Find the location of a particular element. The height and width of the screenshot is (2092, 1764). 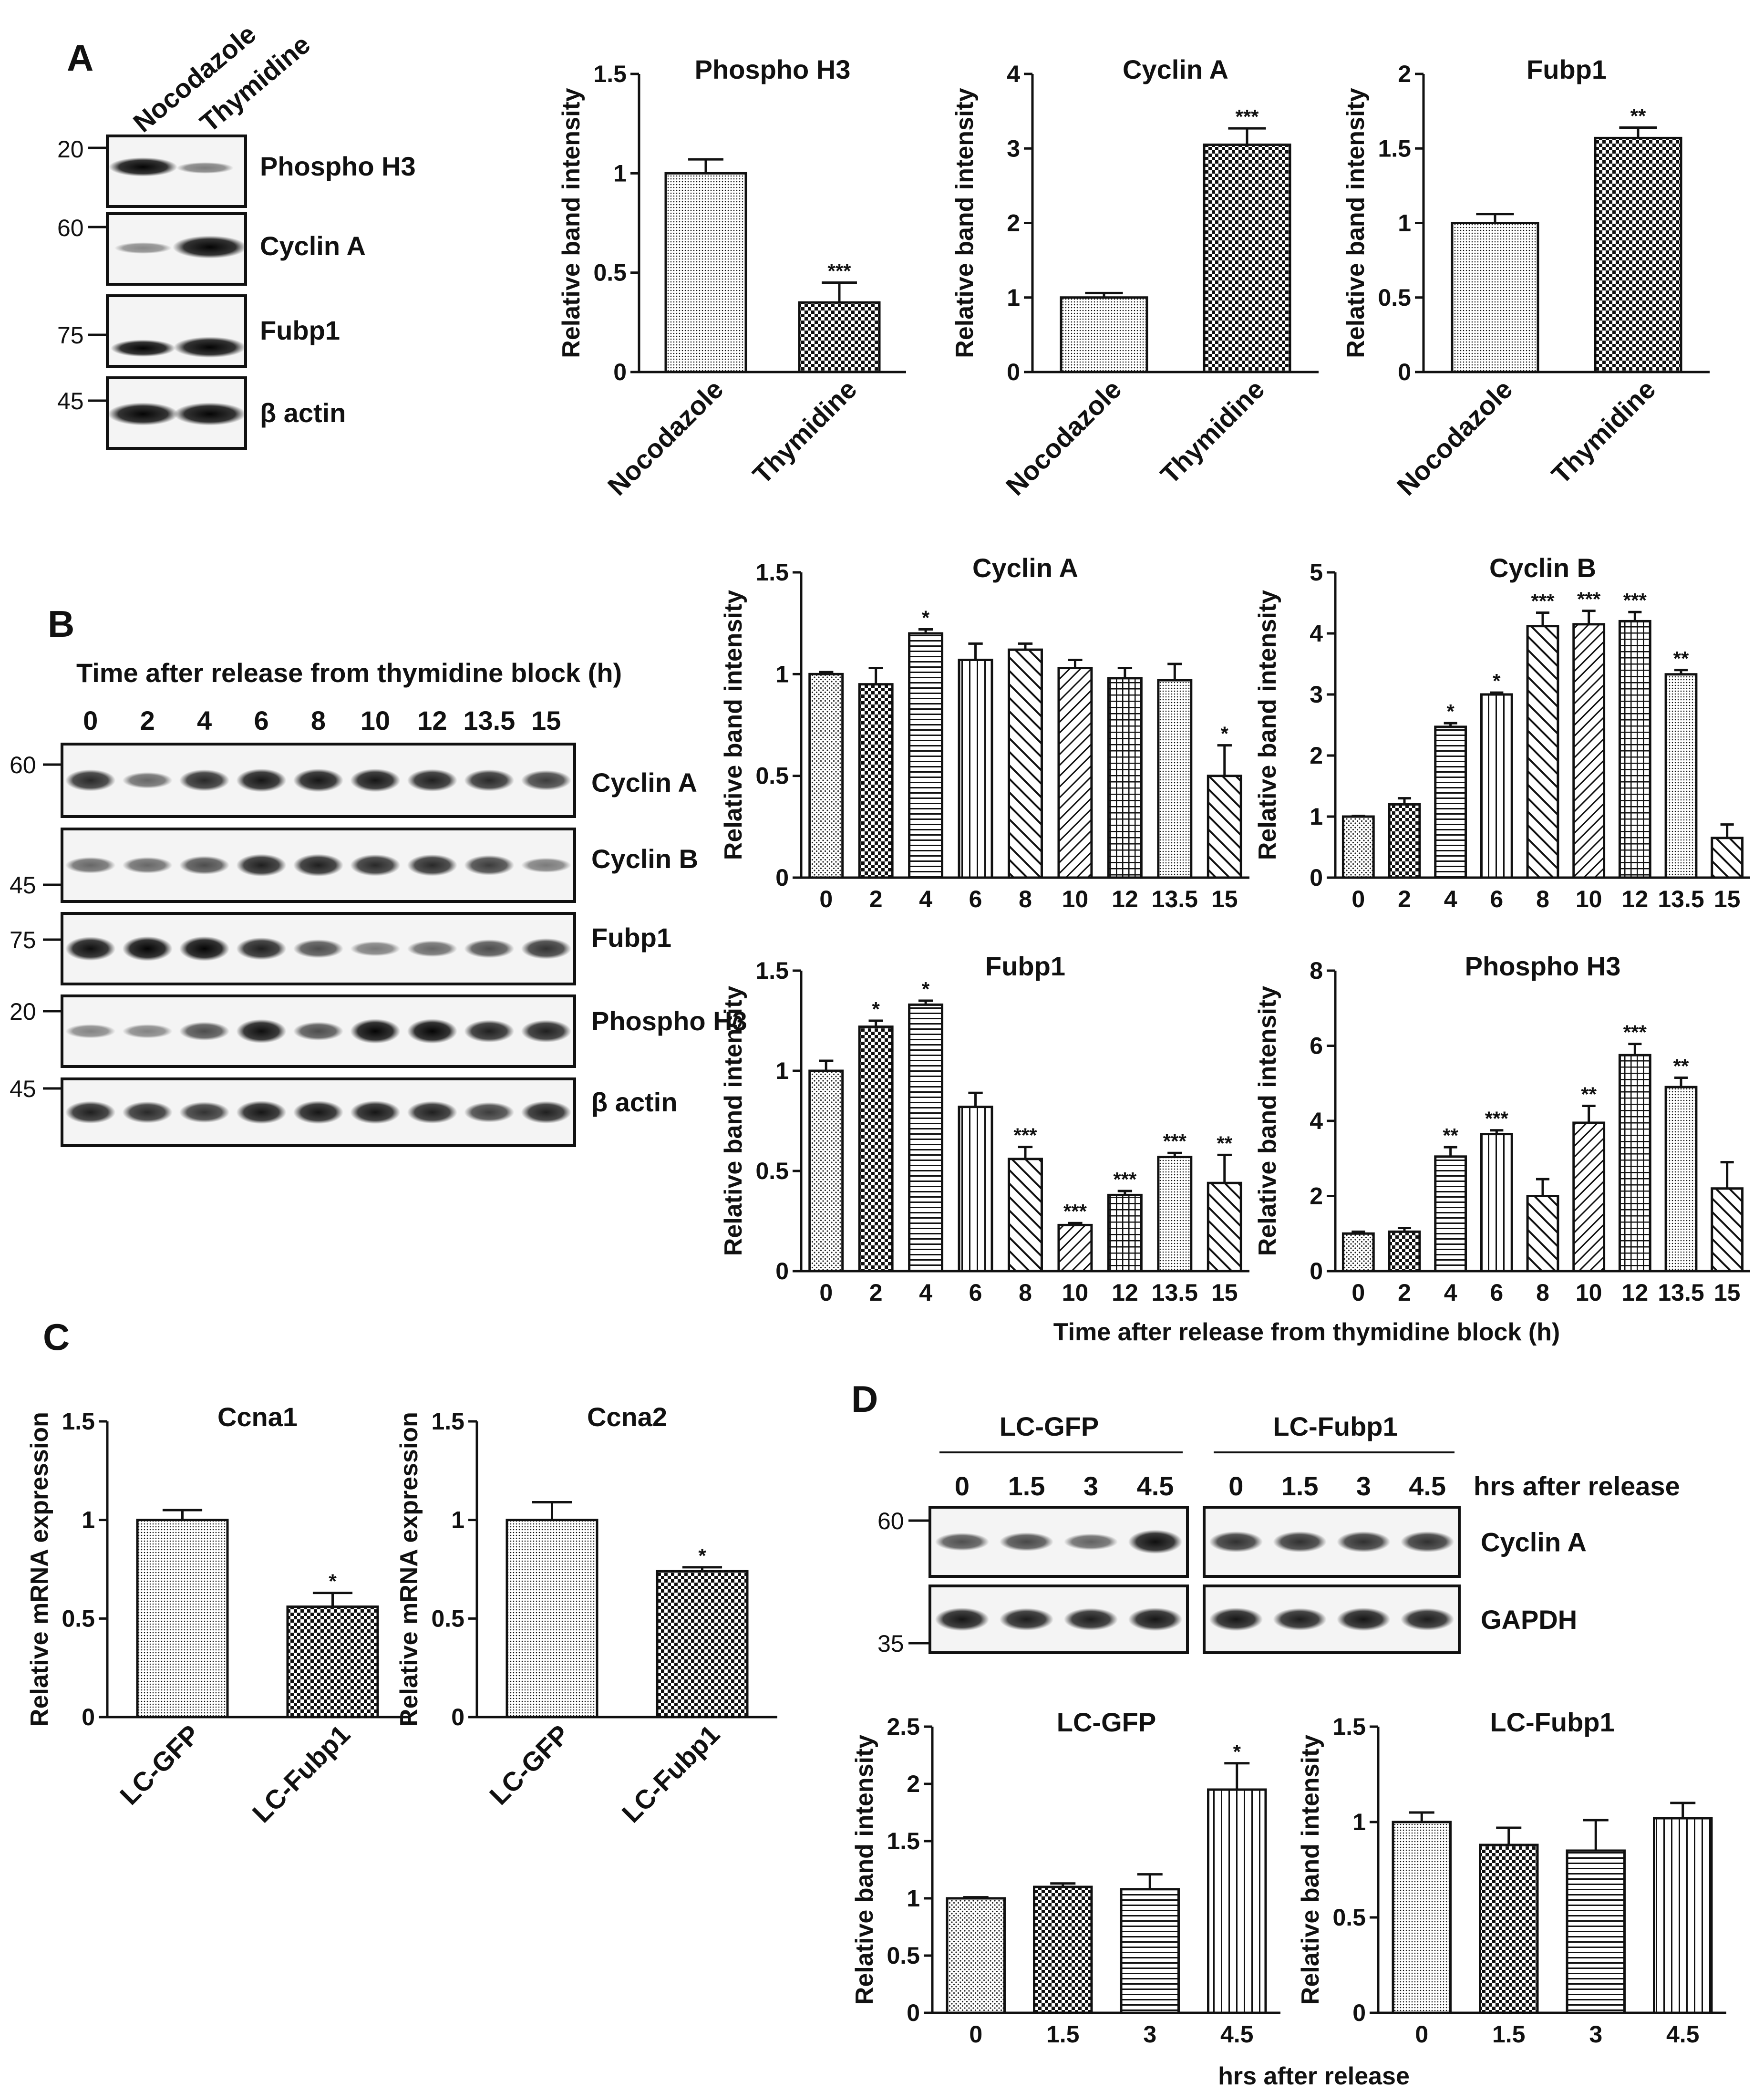

lane-label: 1.5 is located at coordinates (1300, 1486).